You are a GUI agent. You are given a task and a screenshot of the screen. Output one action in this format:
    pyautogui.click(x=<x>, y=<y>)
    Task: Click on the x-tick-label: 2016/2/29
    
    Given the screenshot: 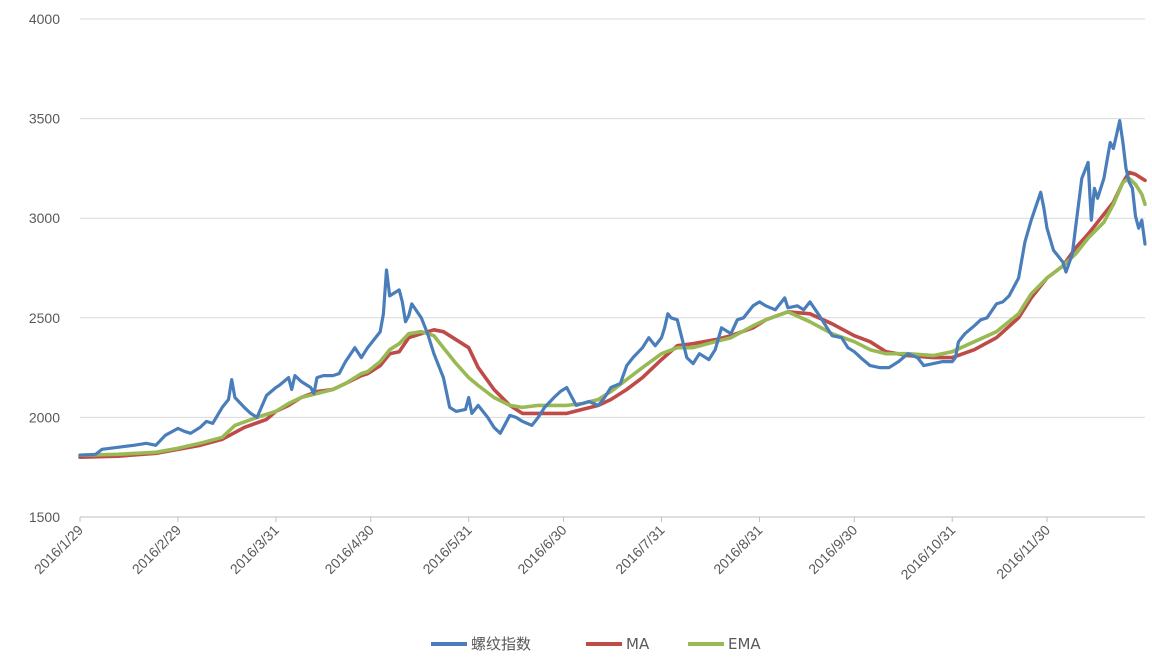 What is the action you would take?
    pyautogui.click(x=157, y=550)
    